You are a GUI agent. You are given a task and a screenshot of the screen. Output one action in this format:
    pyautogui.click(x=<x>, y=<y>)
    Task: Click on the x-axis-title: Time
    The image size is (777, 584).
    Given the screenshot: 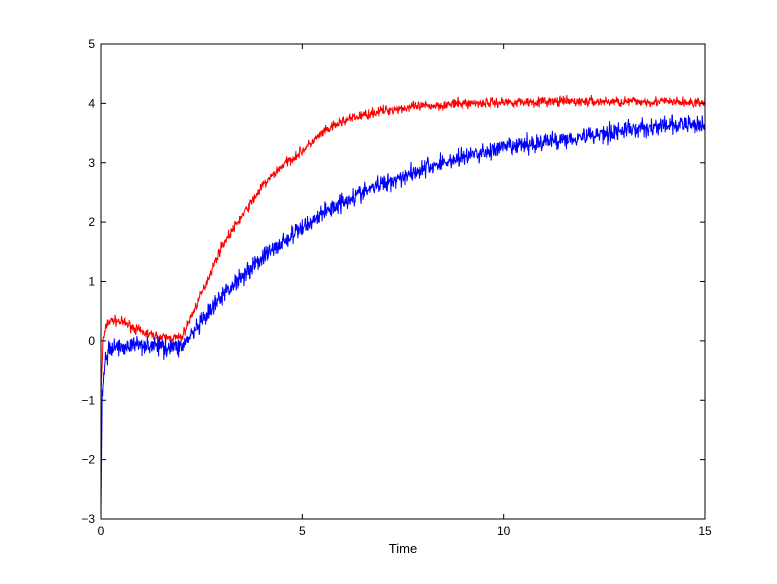 What is the action you would take?
    pyautogui.click(x=403, y=548)
    